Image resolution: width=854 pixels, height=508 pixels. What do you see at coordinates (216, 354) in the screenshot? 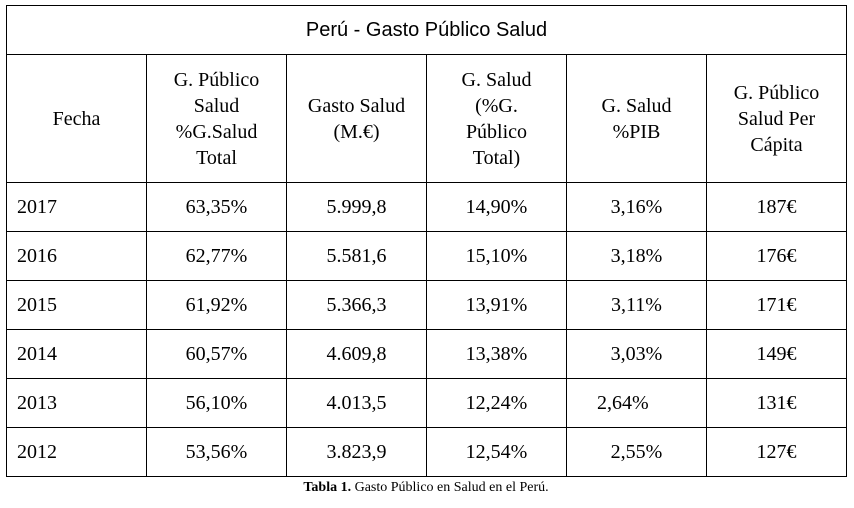
I see `cell-value: 60,57%` at bounding box center [216, 354].